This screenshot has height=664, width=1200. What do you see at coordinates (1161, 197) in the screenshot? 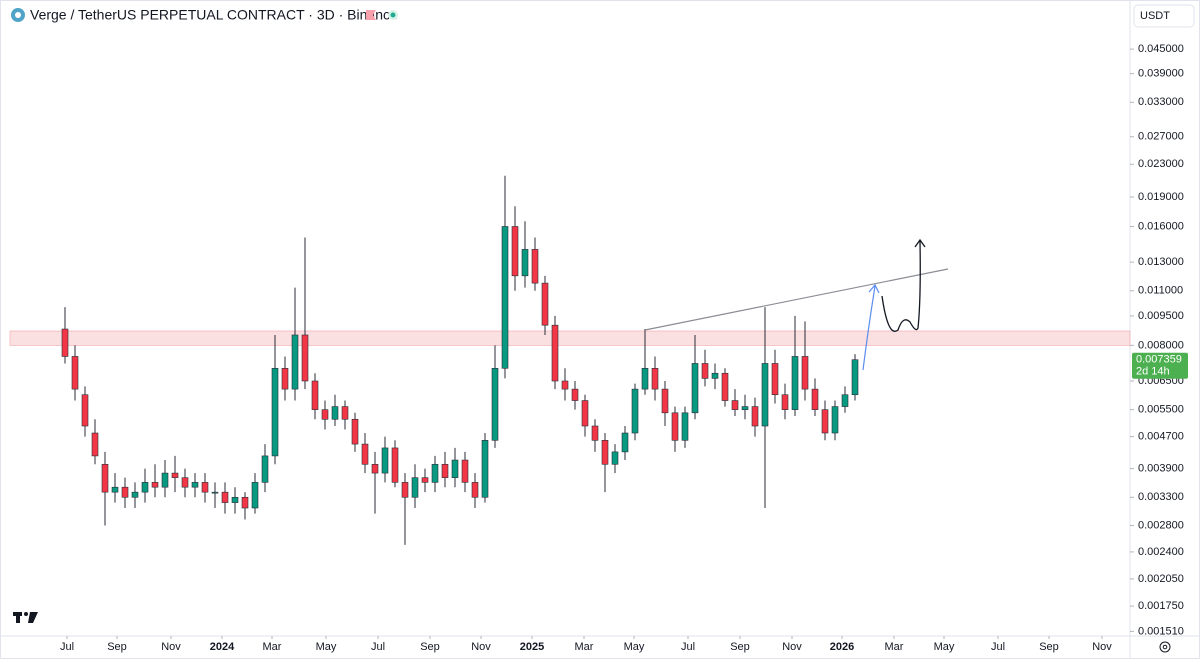
I see `y-tick-label: 0.019000` at bounding box center [1161, 197].